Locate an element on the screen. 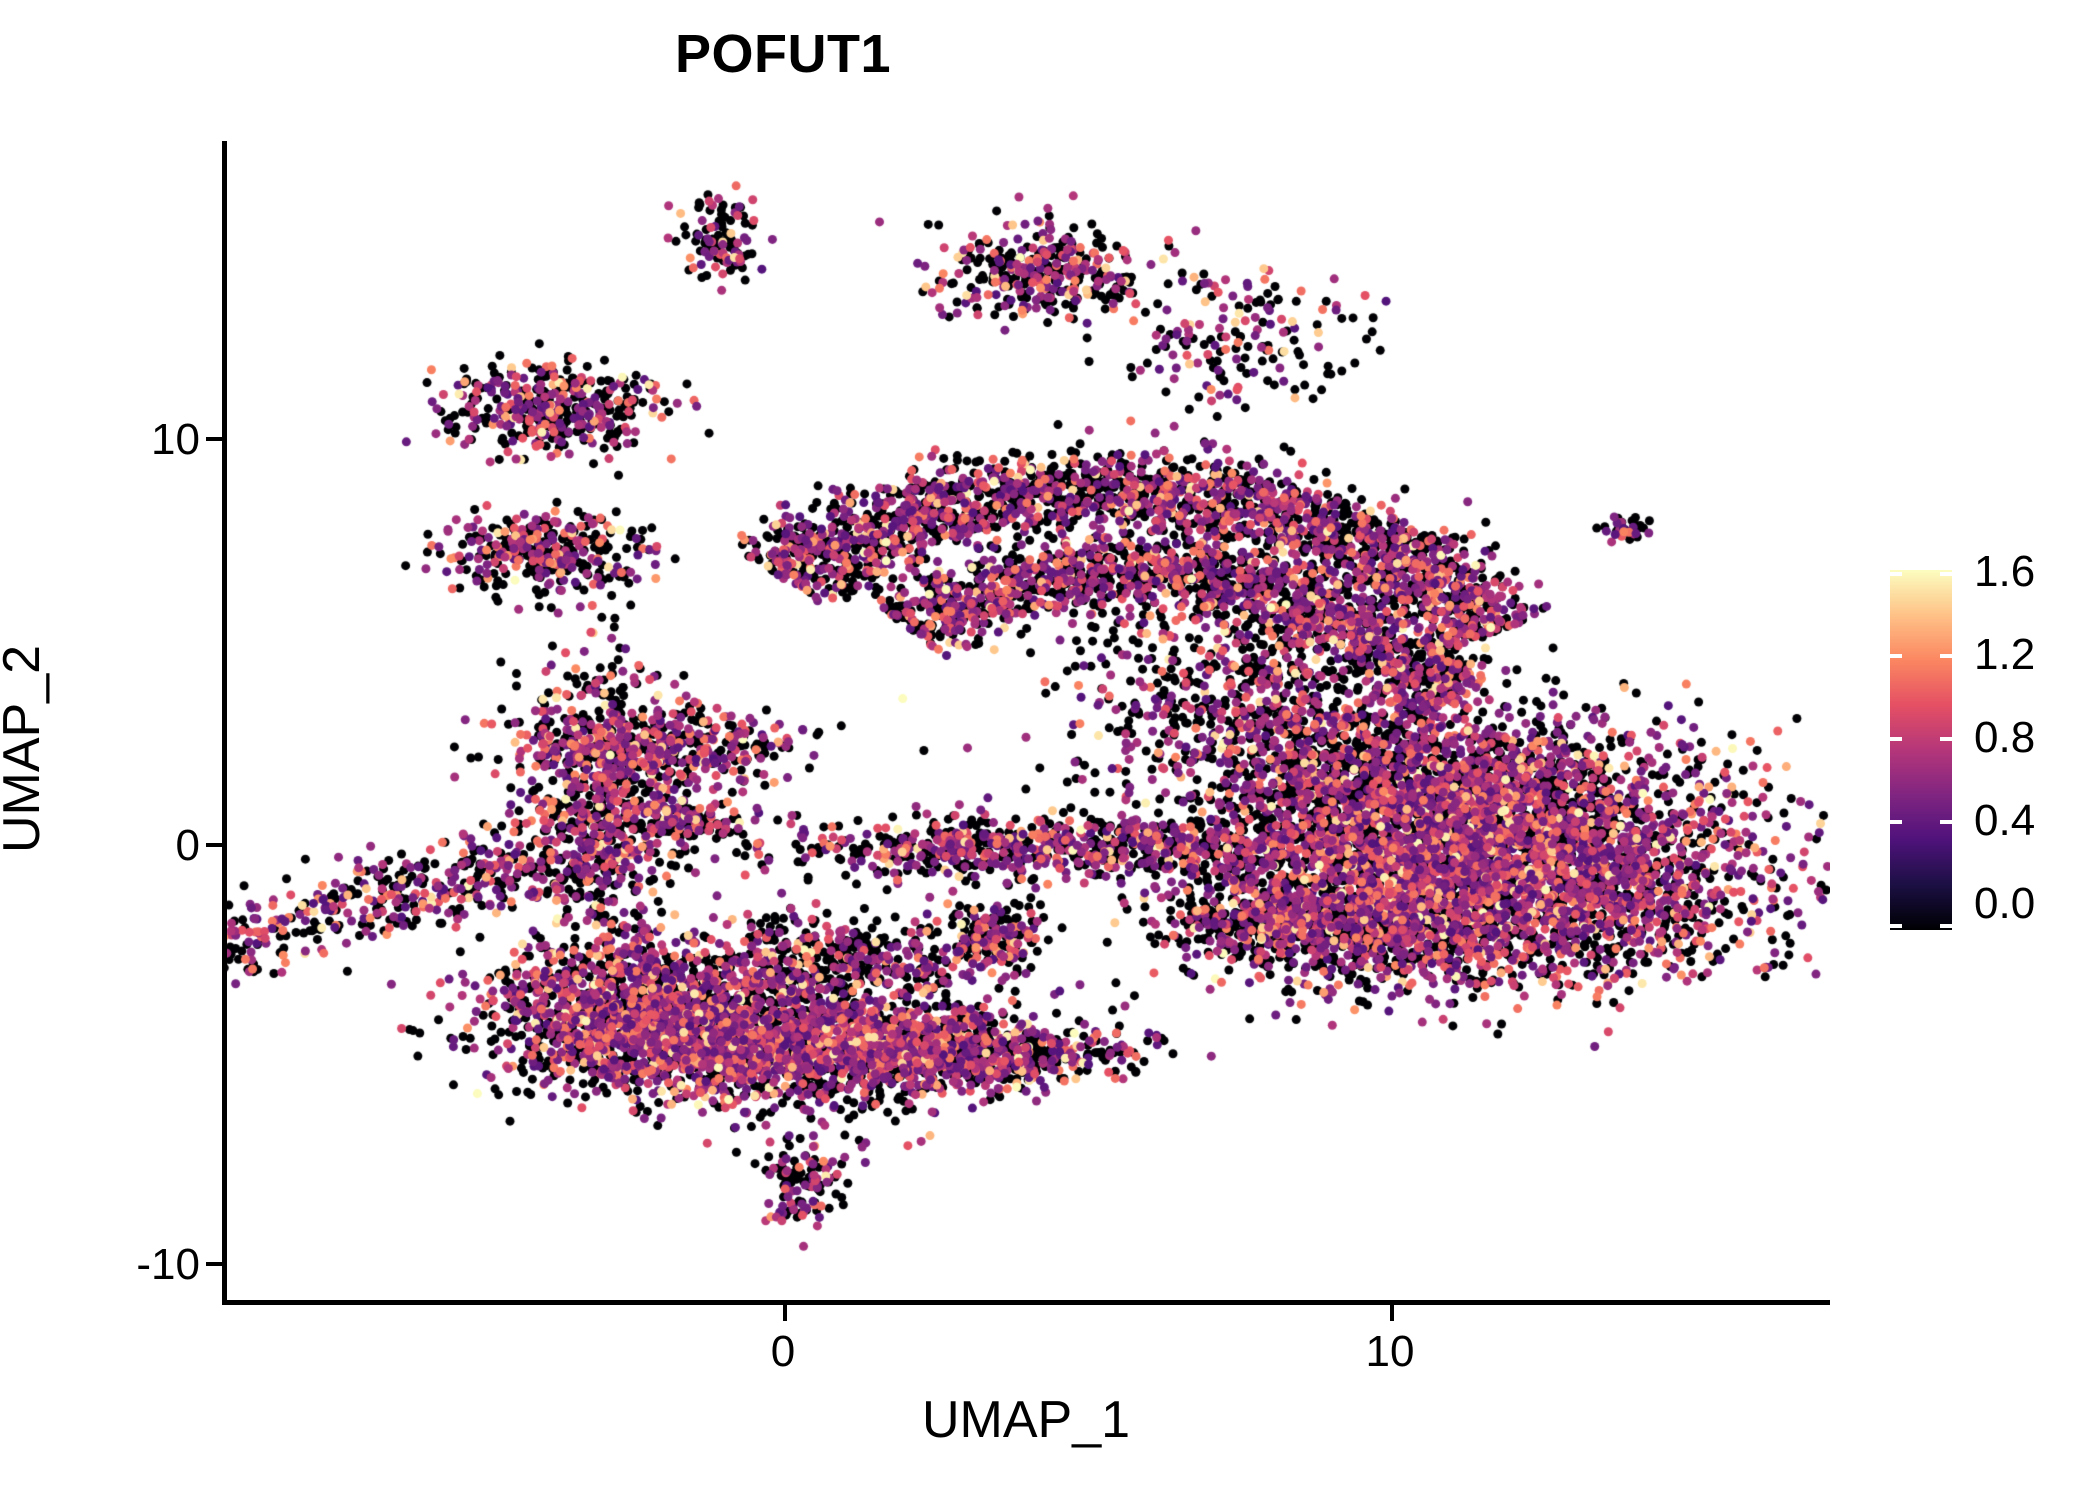 The width and height of the screenshot is (2100, 1500). colorbar-tick-1.2-right is located at coordinates (1946, 656).